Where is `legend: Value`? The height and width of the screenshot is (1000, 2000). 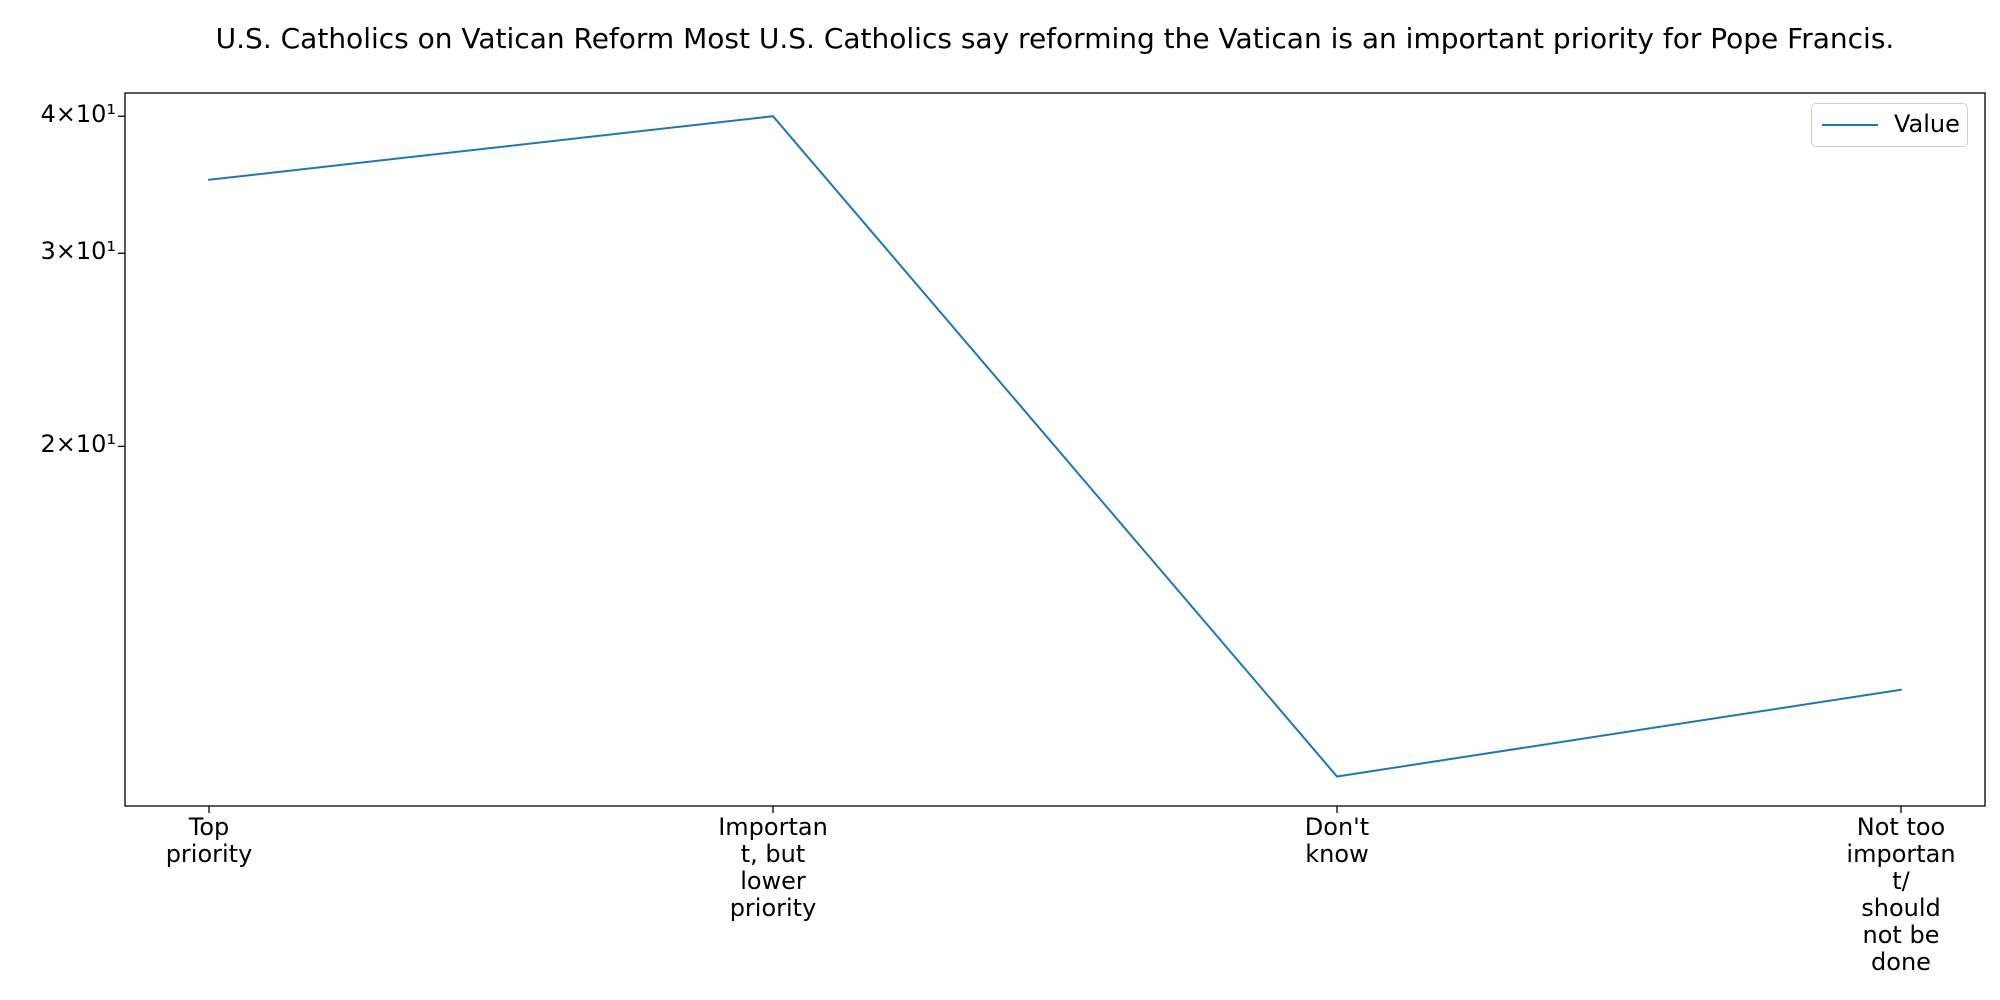
legend: Value is located at coordinates (1889, 125).